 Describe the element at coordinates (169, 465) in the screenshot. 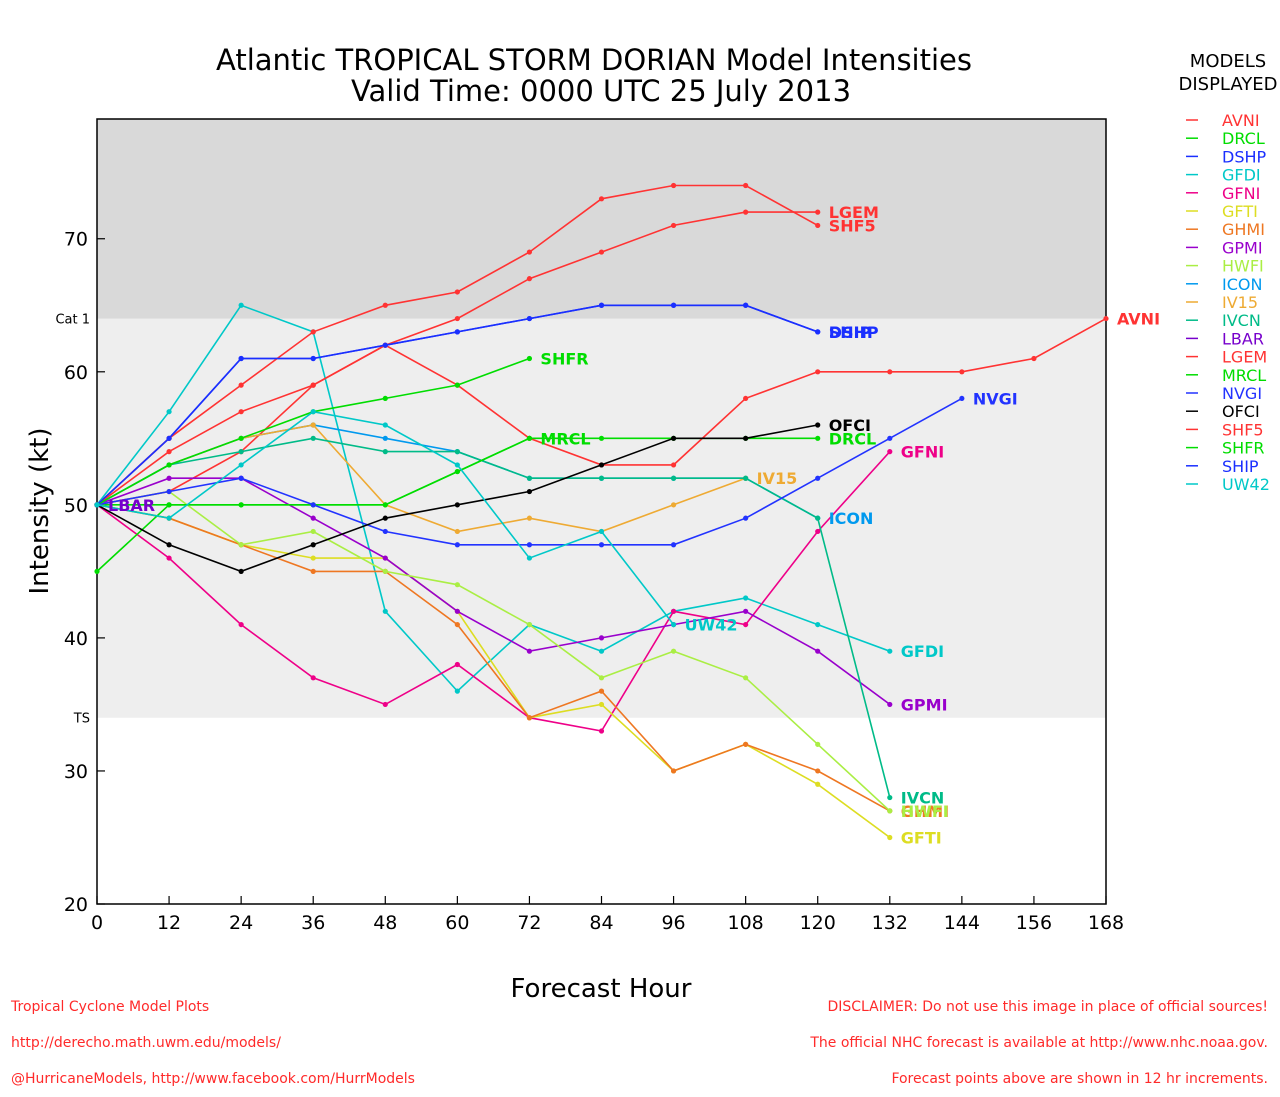

I see `data-point-shfr` at that location.